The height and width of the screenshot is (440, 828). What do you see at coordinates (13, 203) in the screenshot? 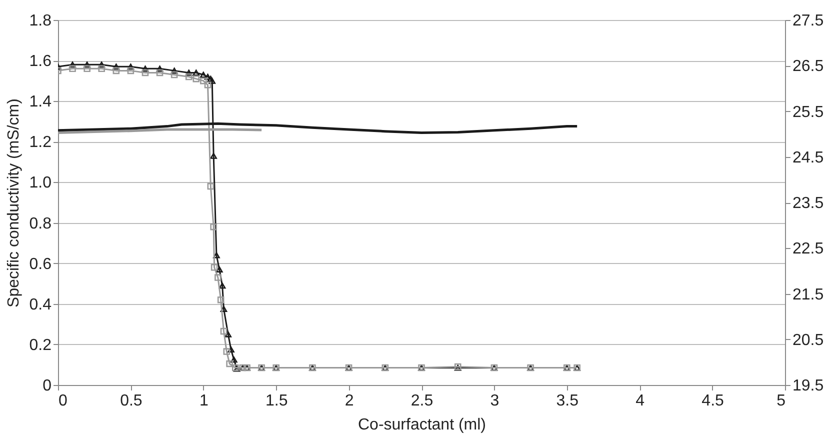
I see `y-axis-title: Specific conductivity (mS/cm)` at bounding box center [13, 203].